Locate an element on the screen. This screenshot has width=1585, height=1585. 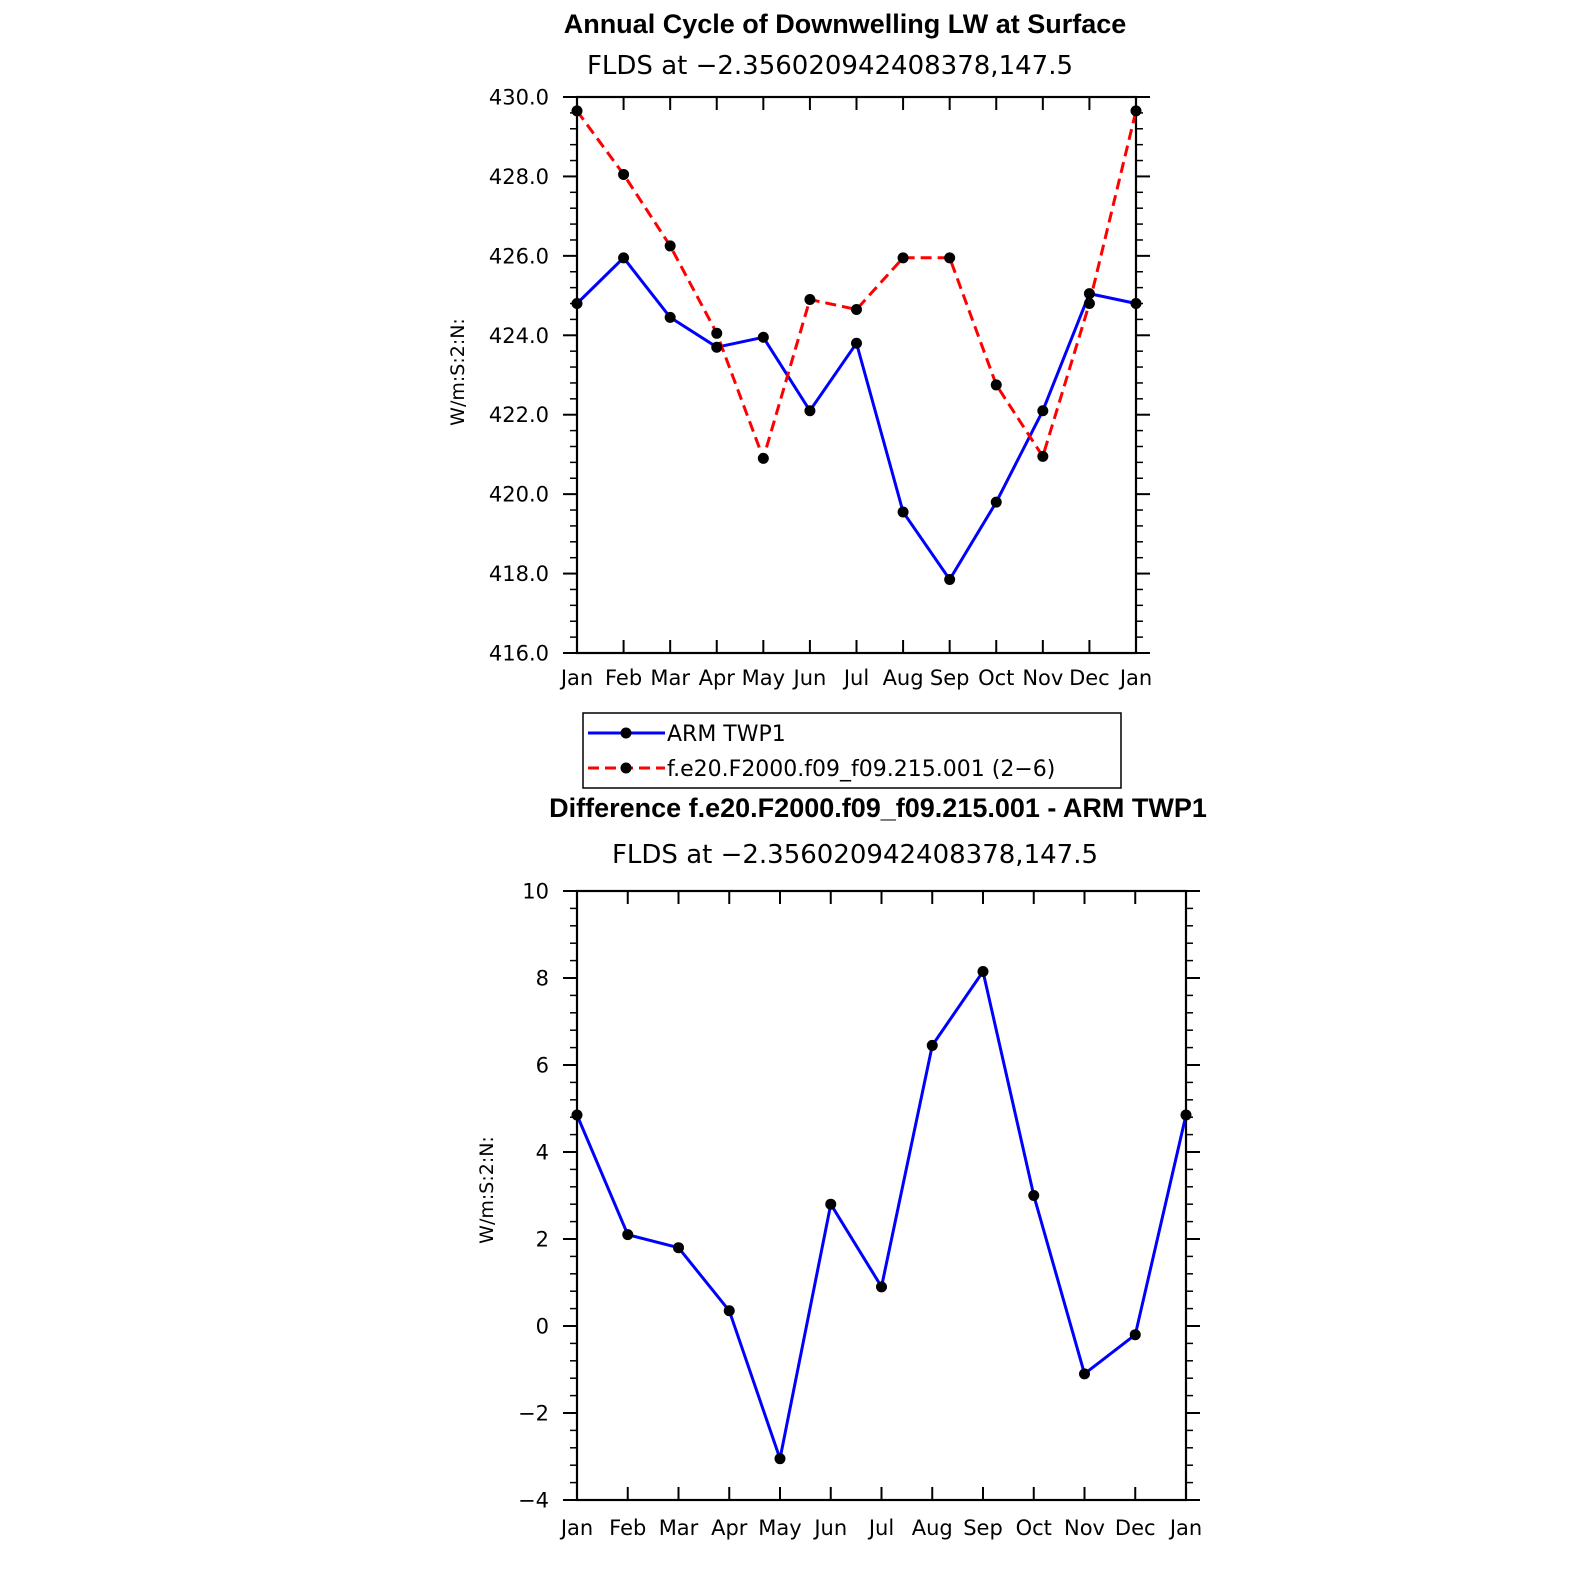
chart2-subtitle: FLDS at −2.356020942408378,147.5 is located at coordinates (855, 855).